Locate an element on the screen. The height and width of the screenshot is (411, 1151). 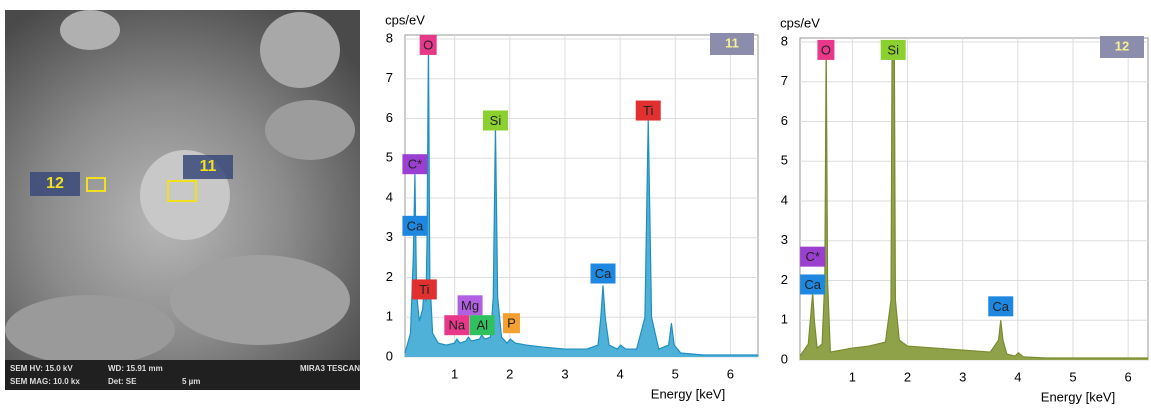
peak-label: Mg is located at coordinates (470, 305).